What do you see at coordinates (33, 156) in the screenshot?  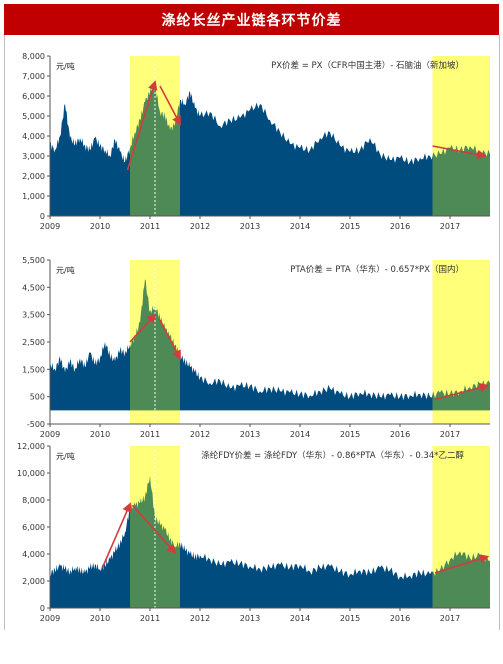 I see `y-tick-label: 3,000` at bounding box center [33, 156].